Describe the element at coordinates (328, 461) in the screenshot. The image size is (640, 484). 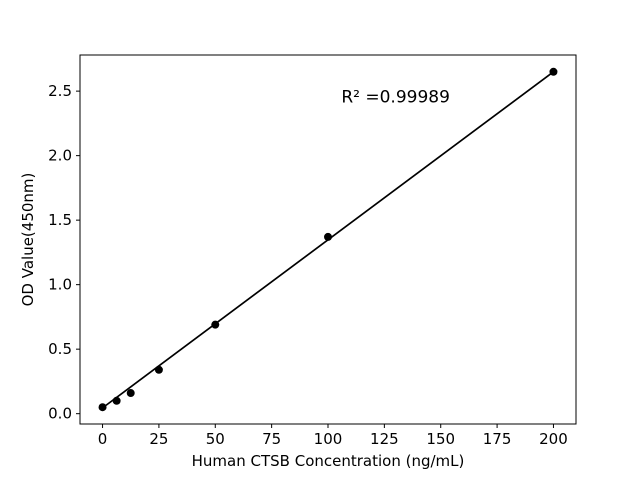
I see `x-axis-label: Human CTSB Concentration (ng/mL)` at that location.